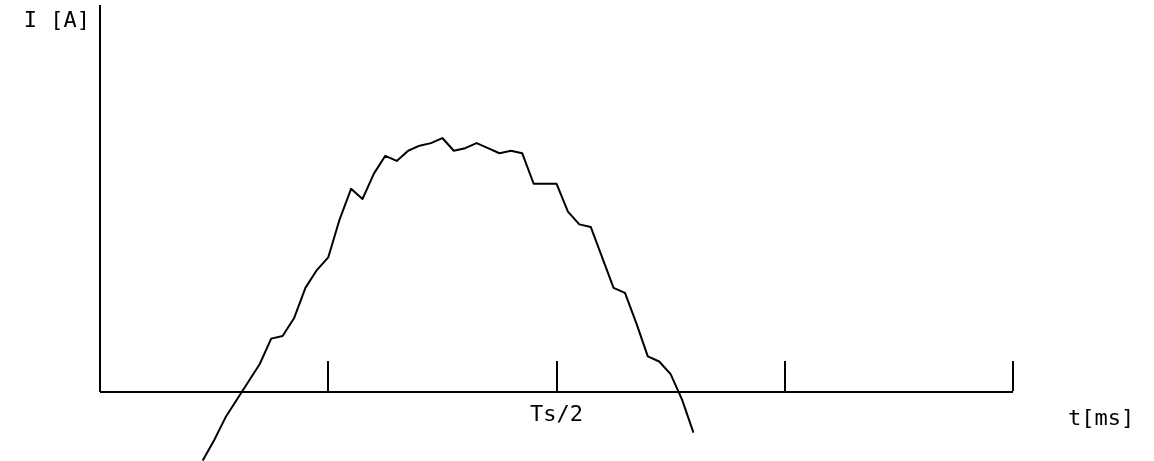 The image size is (1154, 461). I want to click on x-axis-title: t[ms], so click(1101, 417).